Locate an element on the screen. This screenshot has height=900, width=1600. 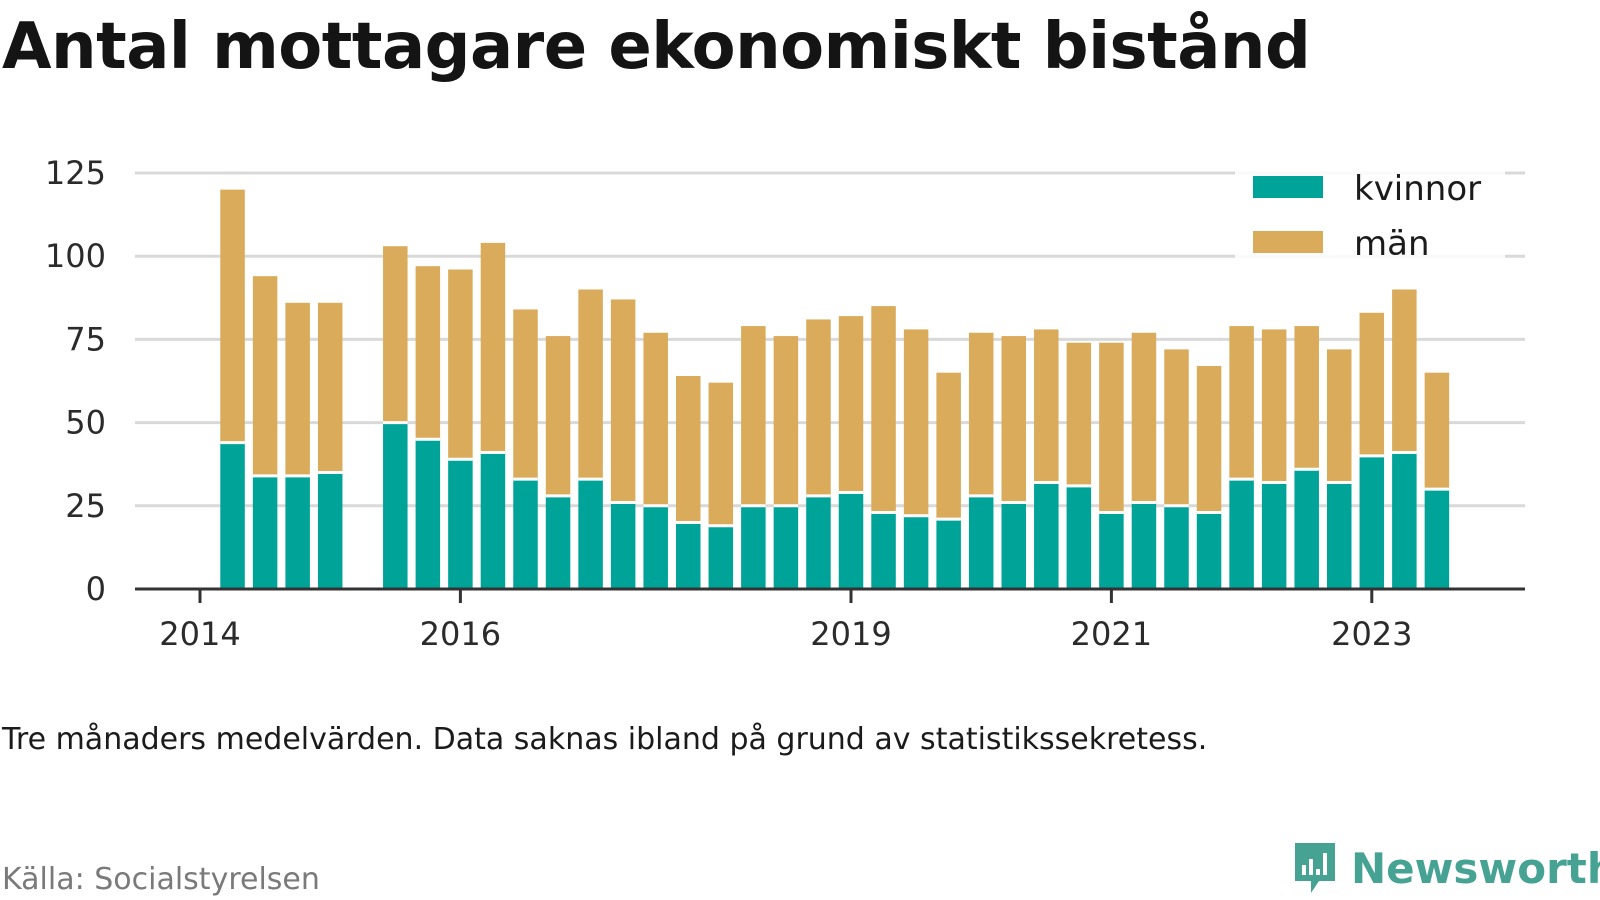
x-tick-label: 2019 is located at coordinates (850, 634).